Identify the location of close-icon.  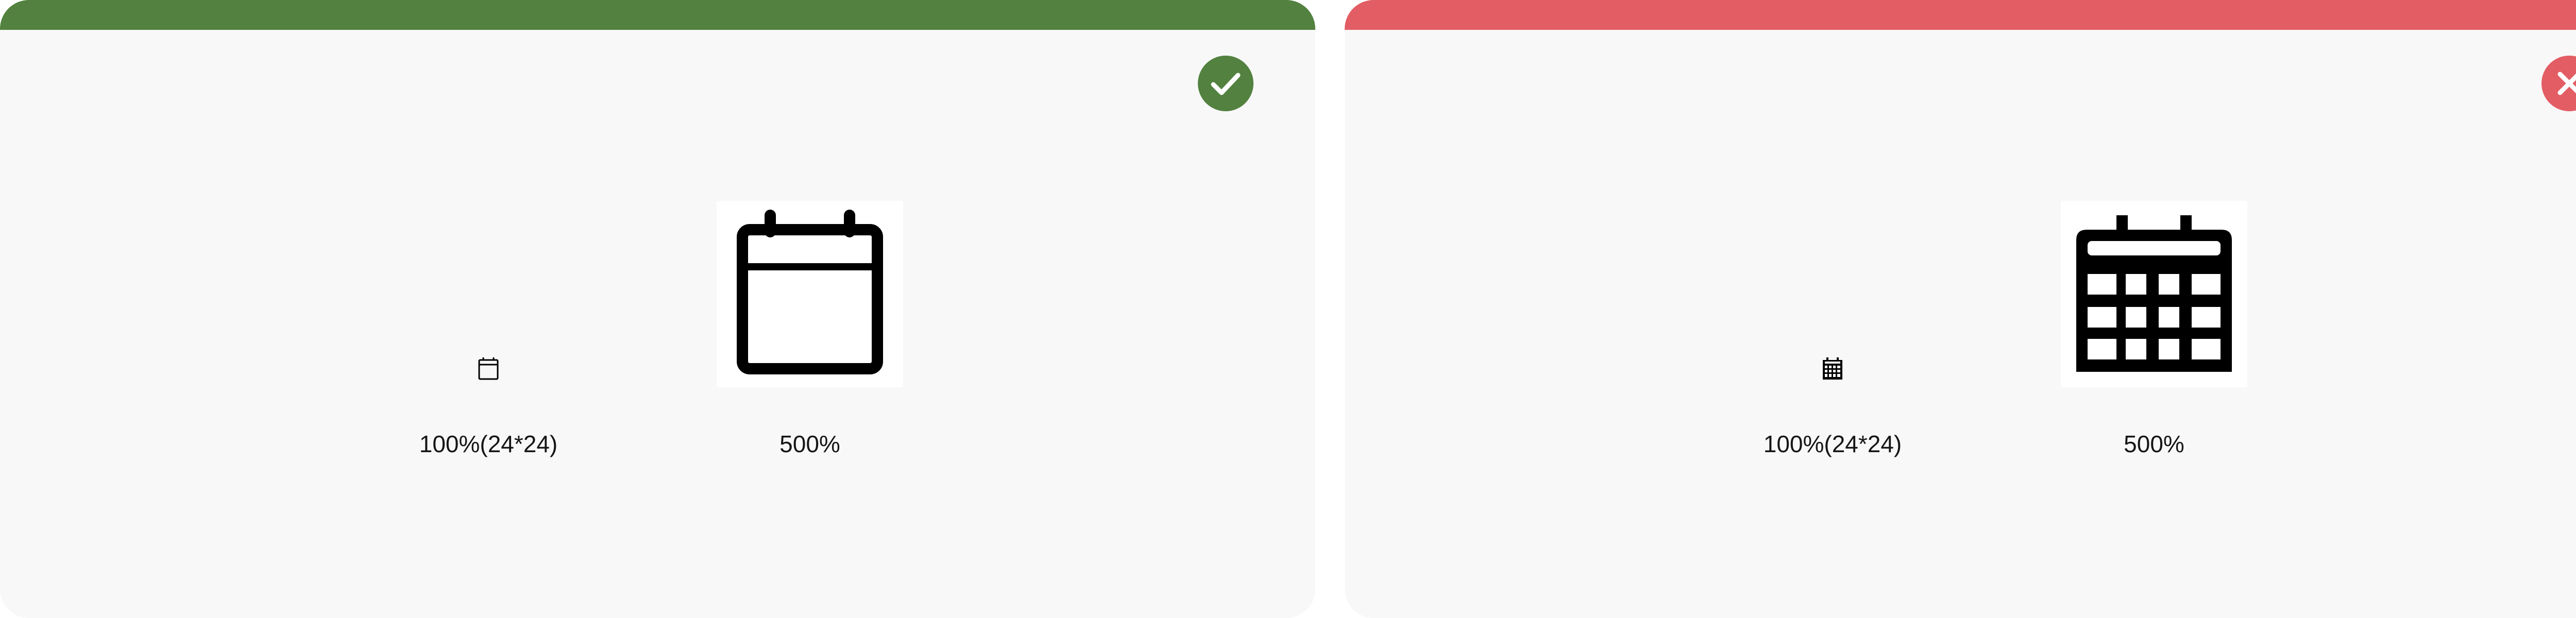
(2558, 83).